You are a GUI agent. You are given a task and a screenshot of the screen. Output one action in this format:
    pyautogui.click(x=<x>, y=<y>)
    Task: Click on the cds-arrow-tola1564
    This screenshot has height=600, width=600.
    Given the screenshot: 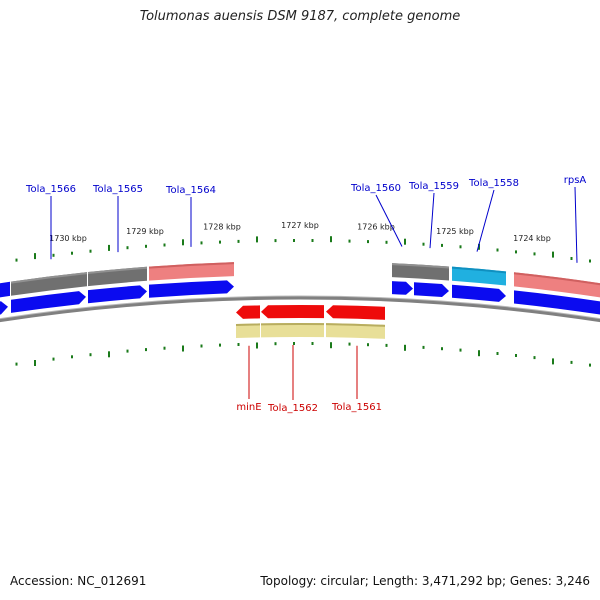 What is the action you would take?
    pyautogui.click(x=191, y=289)
    